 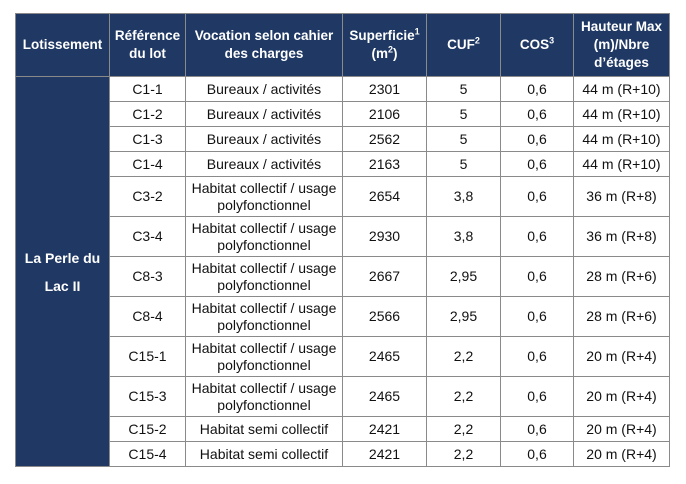 I want to click on header-superficie-label: Superficie, so click(x=382, y=35).